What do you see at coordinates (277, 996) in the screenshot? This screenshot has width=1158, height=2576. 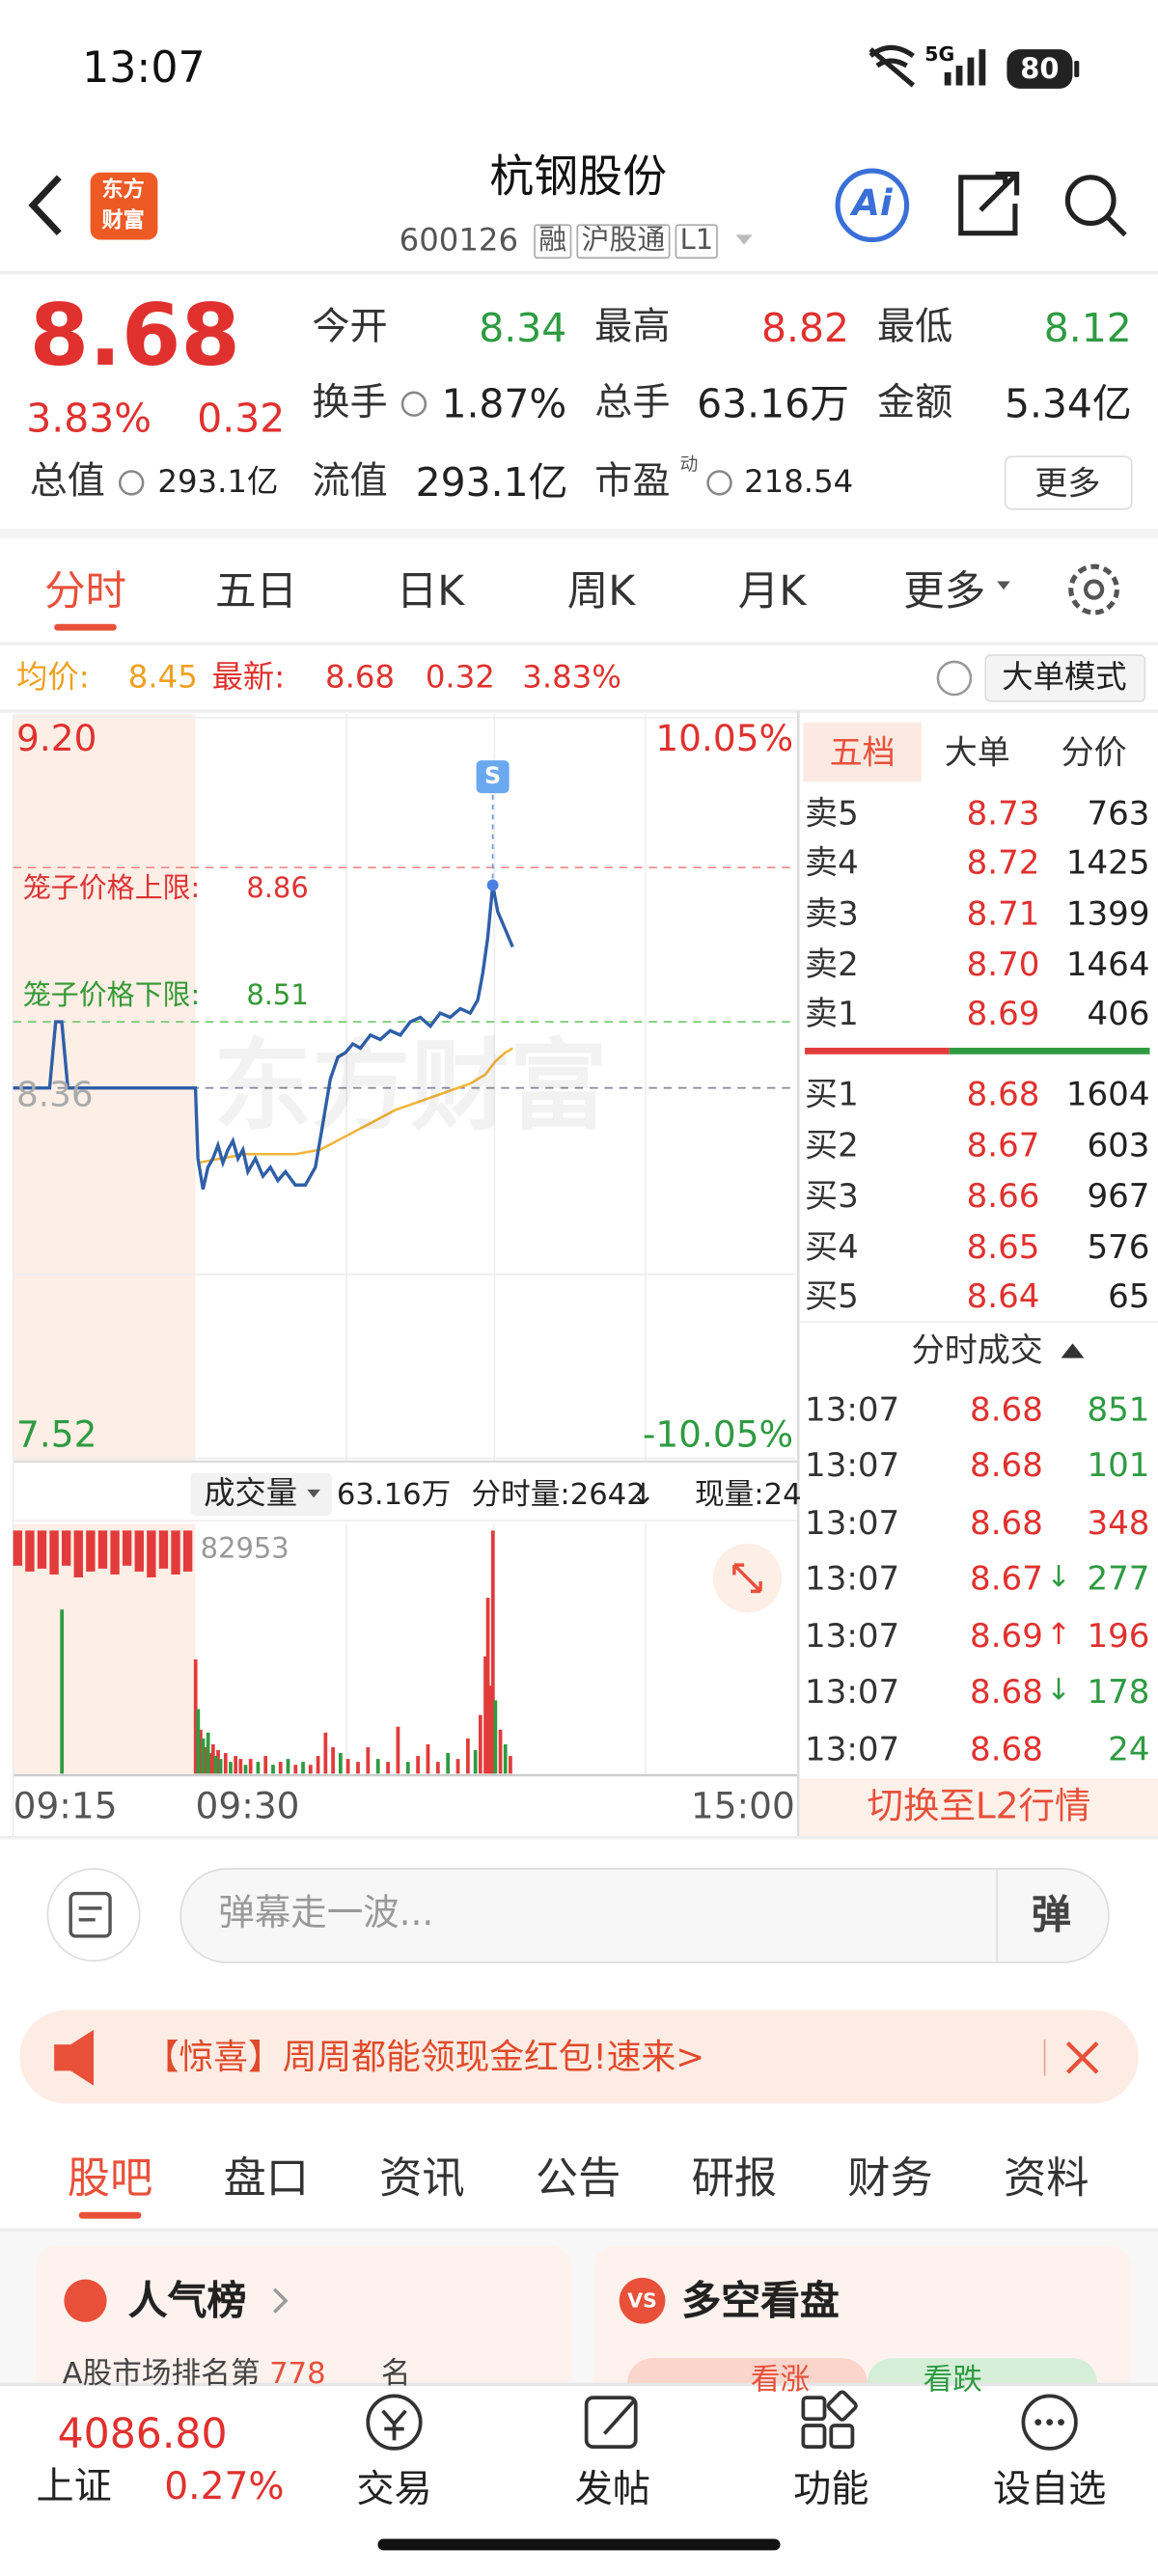 I see `cage-lower-value: 8.51` at bounding box center [277, 996].